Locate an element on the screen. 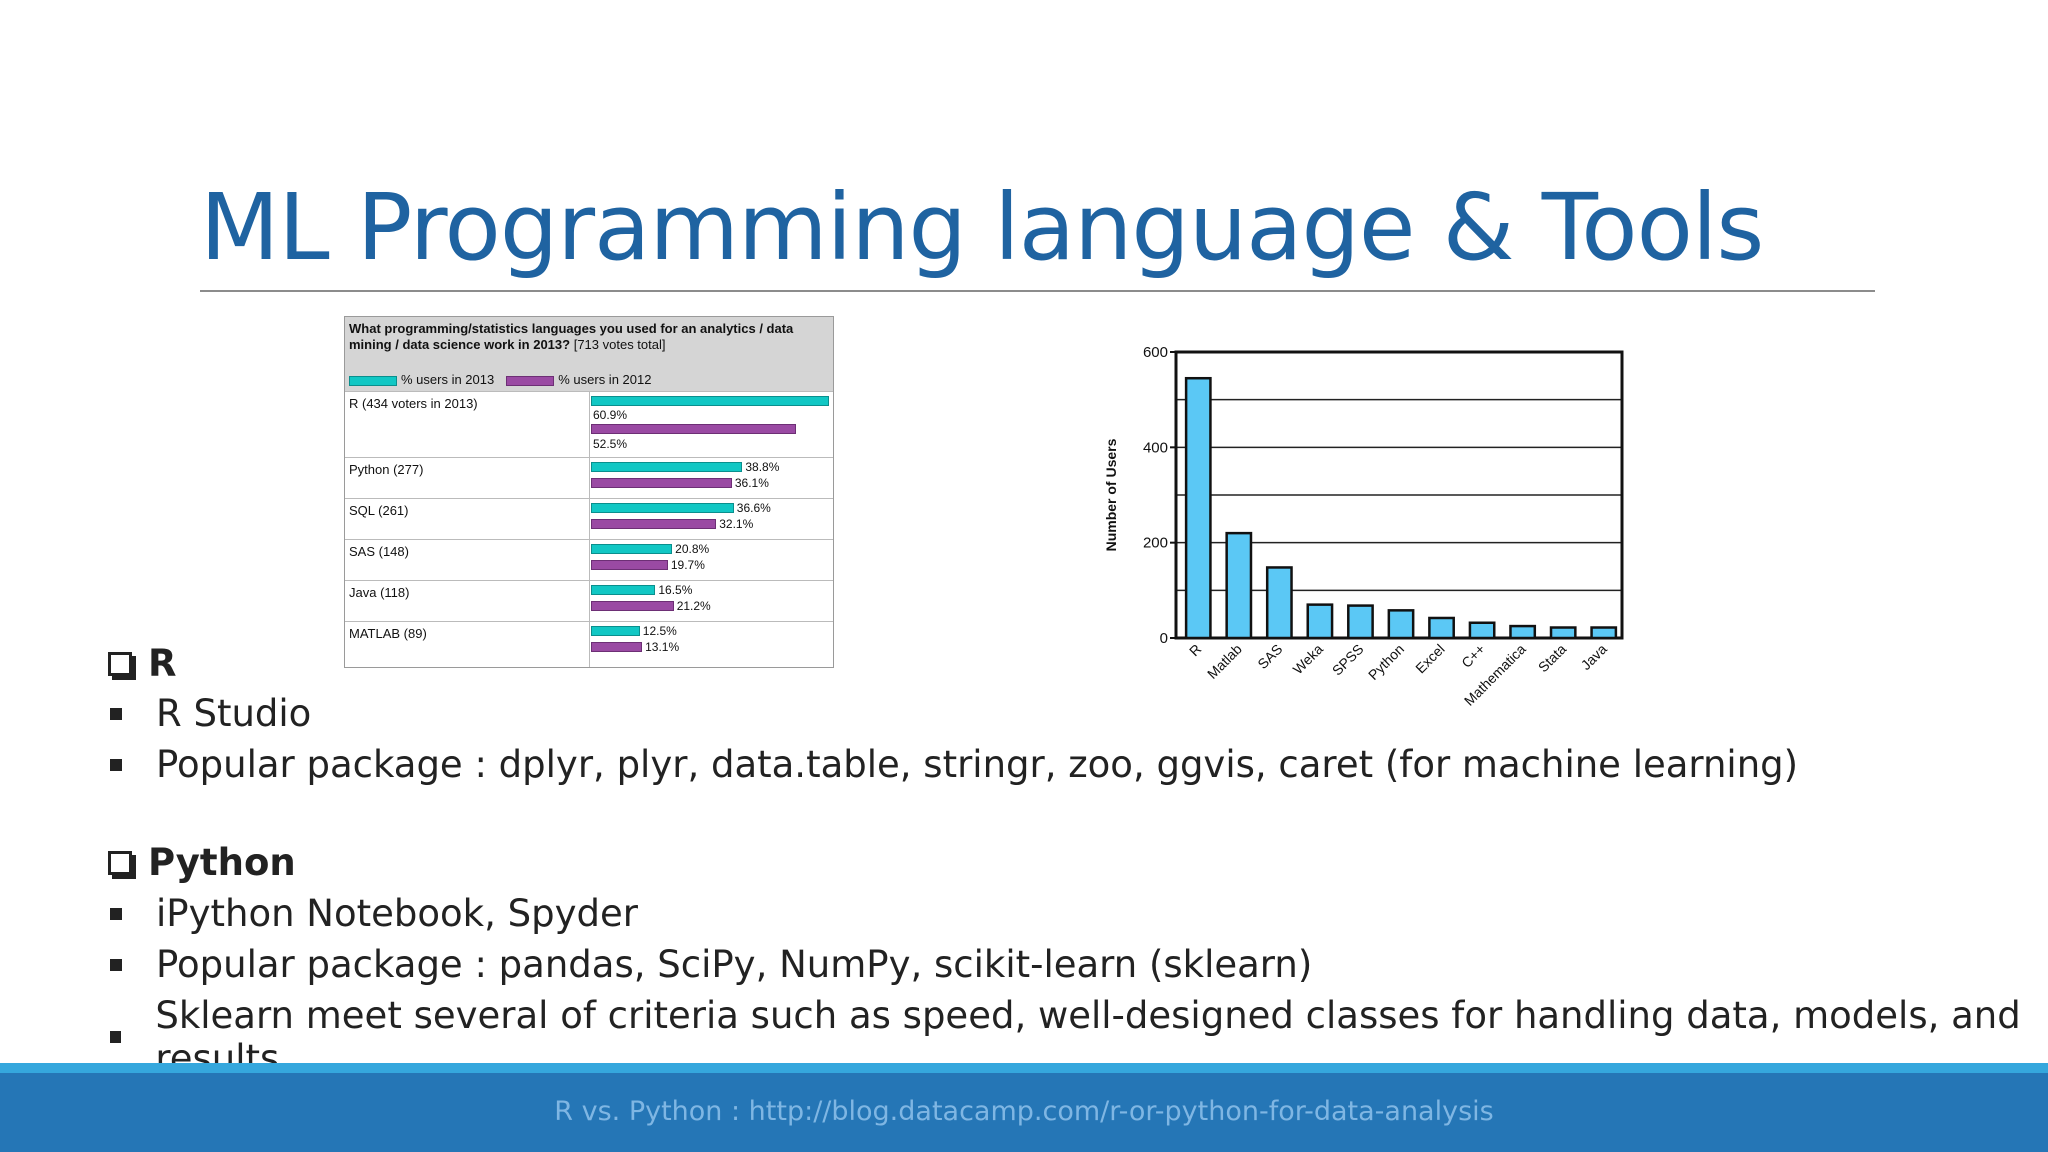 This screenshot has width=2048, height=1152. bullet-python-0: iPython Notebook, Spyder is located at coordinates (374, 913).